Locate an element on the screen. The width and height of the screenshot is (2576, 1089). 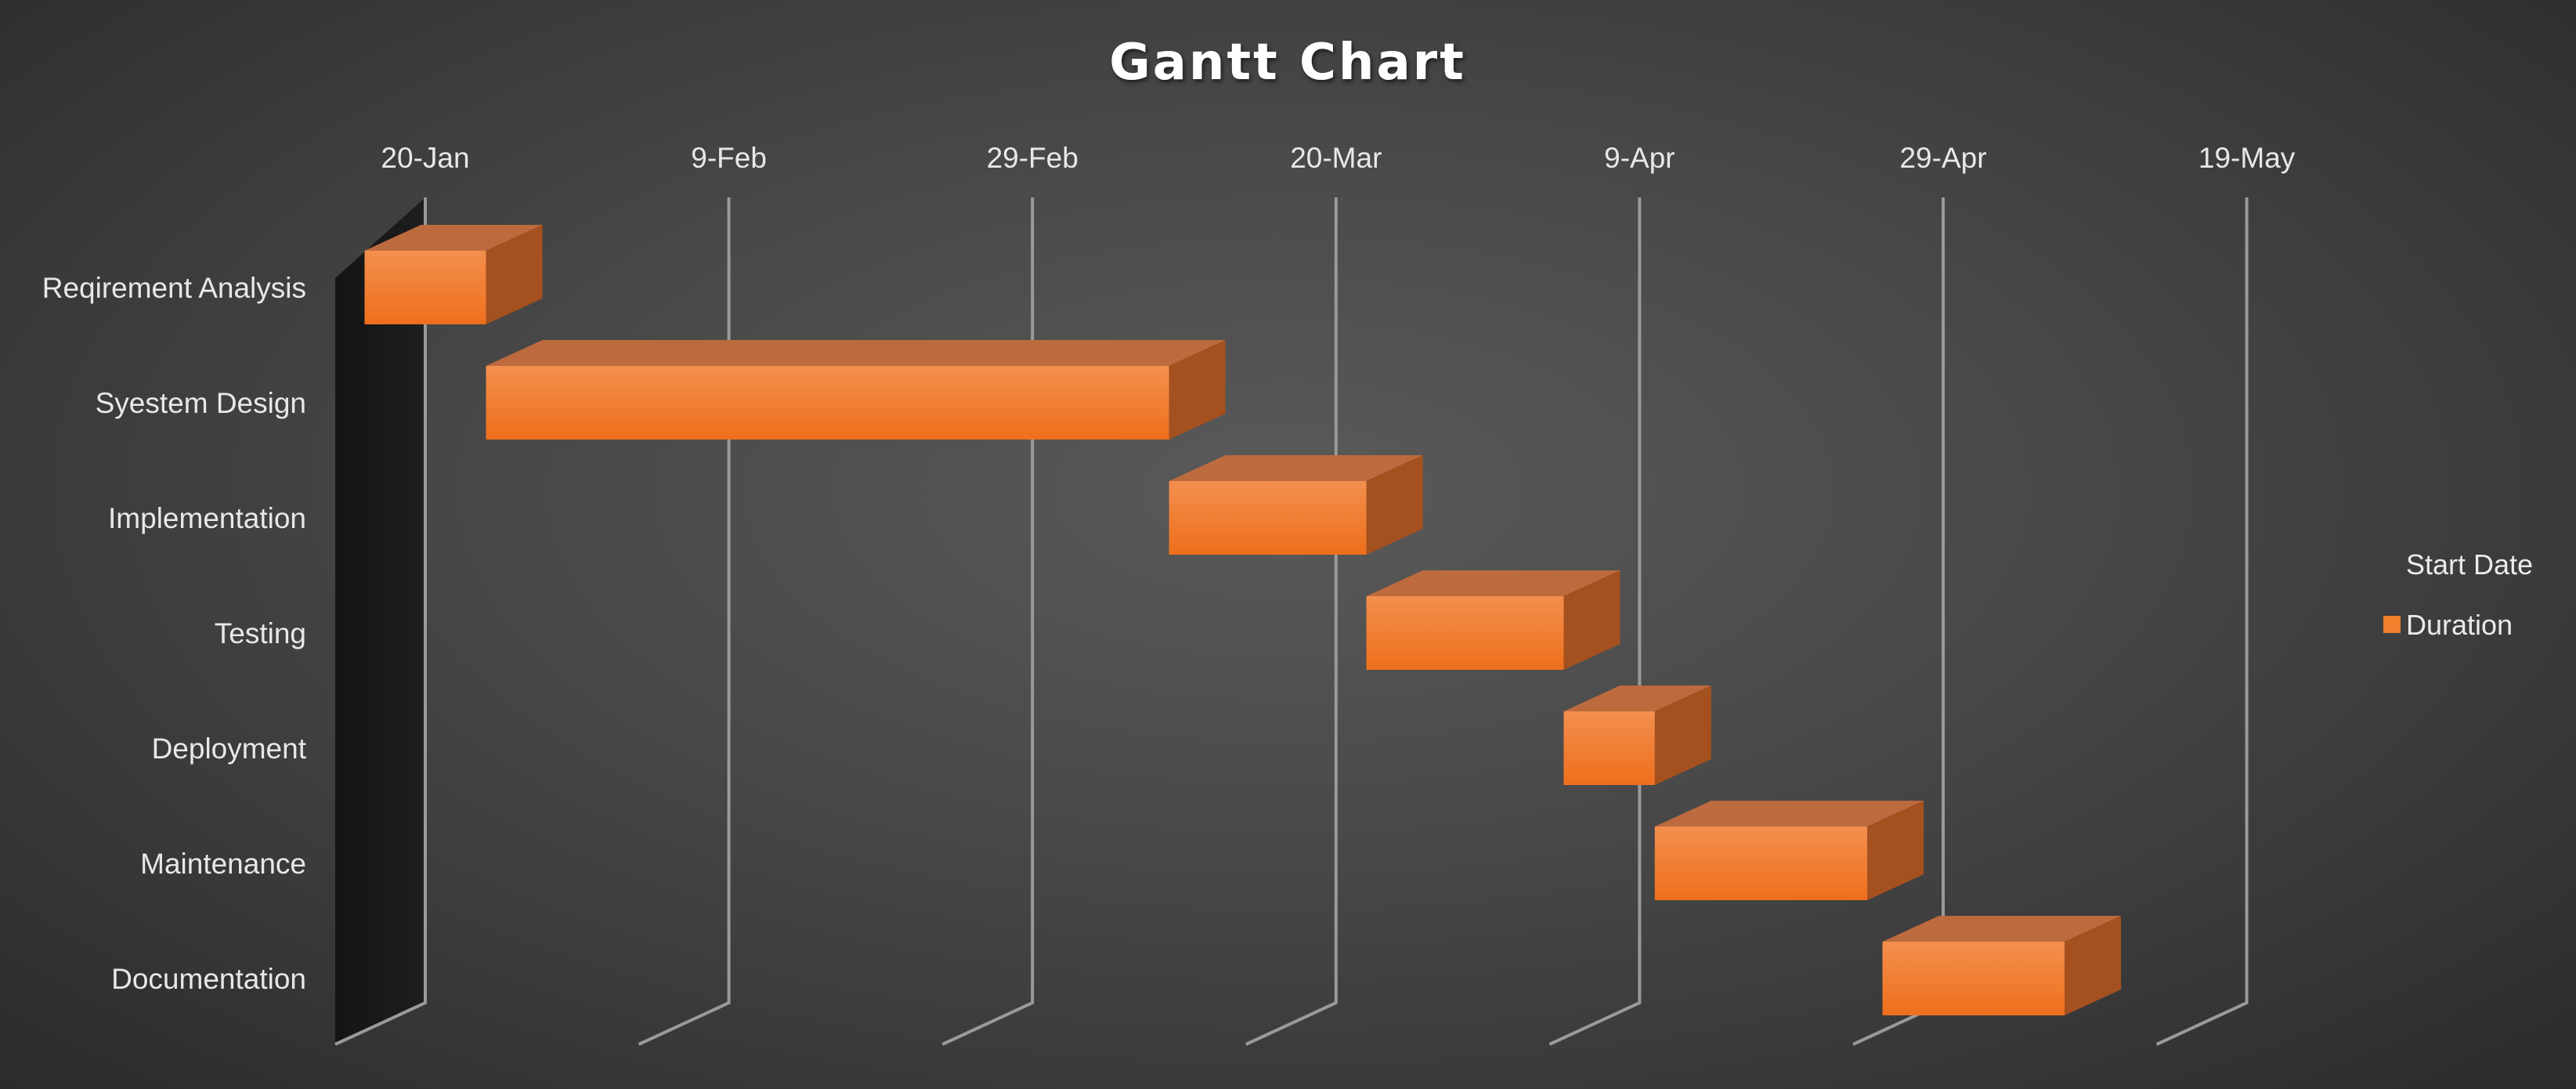
category-label: Implementation is located at coordinates (207, 518).